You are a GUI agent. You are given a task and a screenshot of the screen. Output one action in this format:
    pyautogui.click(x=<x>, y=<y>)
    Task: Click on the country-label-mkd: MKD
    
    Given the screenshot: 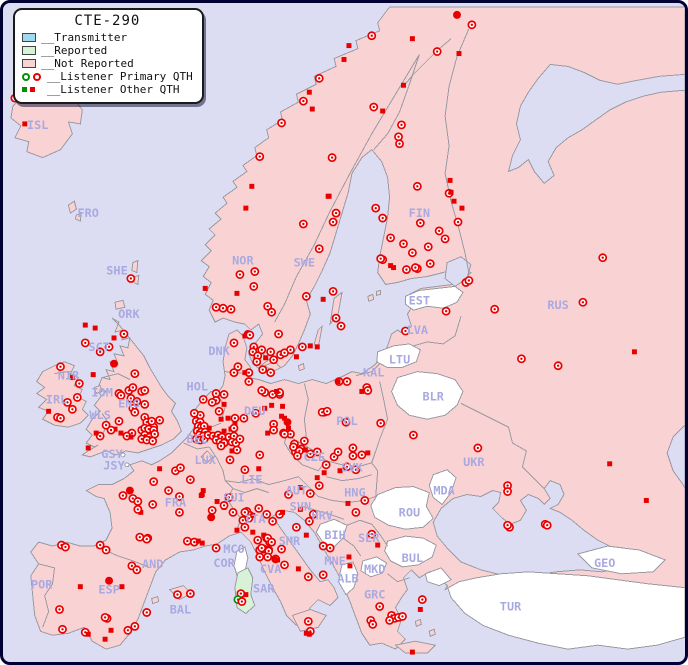 What is the action you would take?
    pyautogui.click(x=374, y=569)
    